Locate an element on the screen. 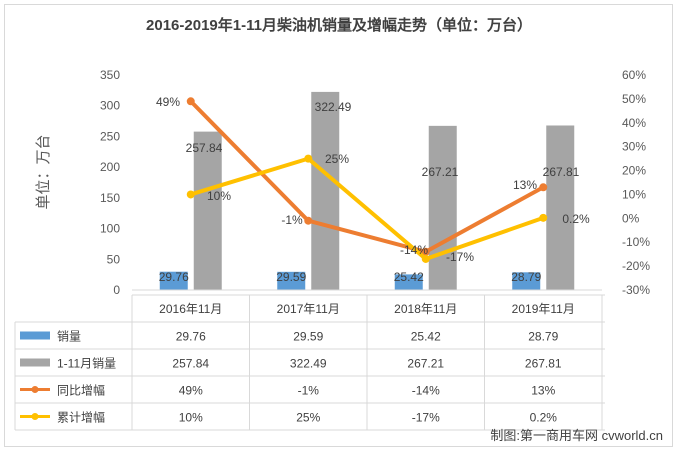 The width and height of the screenshot is (679, 453). left-axis-tick: 350 is located at coordinates (110, 75).